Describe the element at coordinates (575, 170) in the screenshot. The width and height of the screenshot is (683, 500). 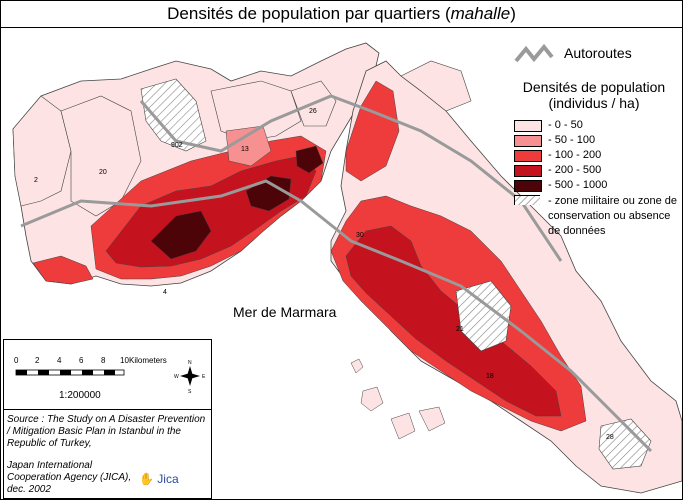
I see `legend-label-3: - 200 - 500` at that location.